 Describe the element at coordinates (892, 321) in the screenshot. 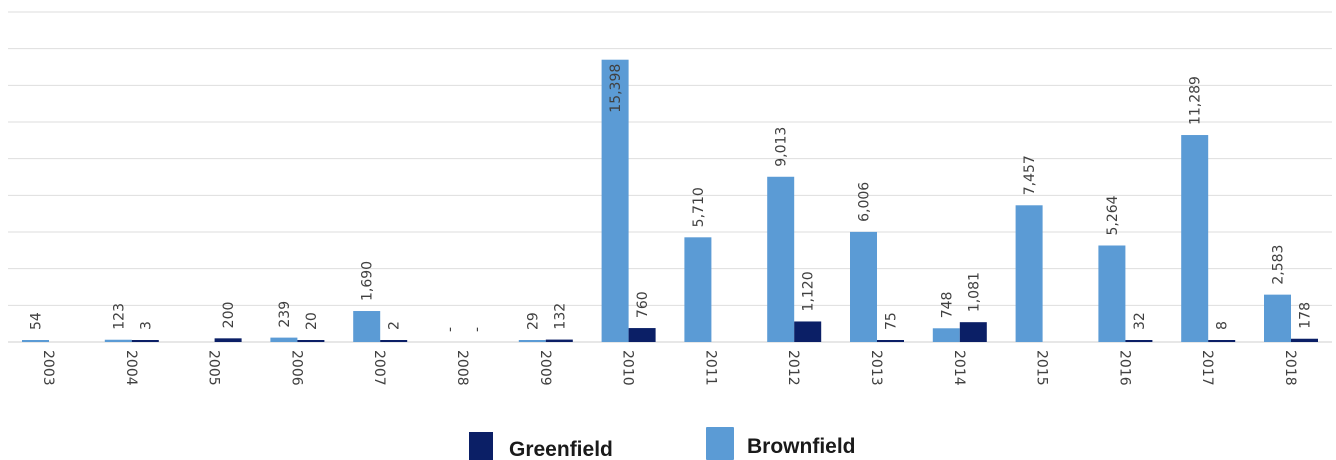

I see `data-label-greenfield-2013: 75` at that location.